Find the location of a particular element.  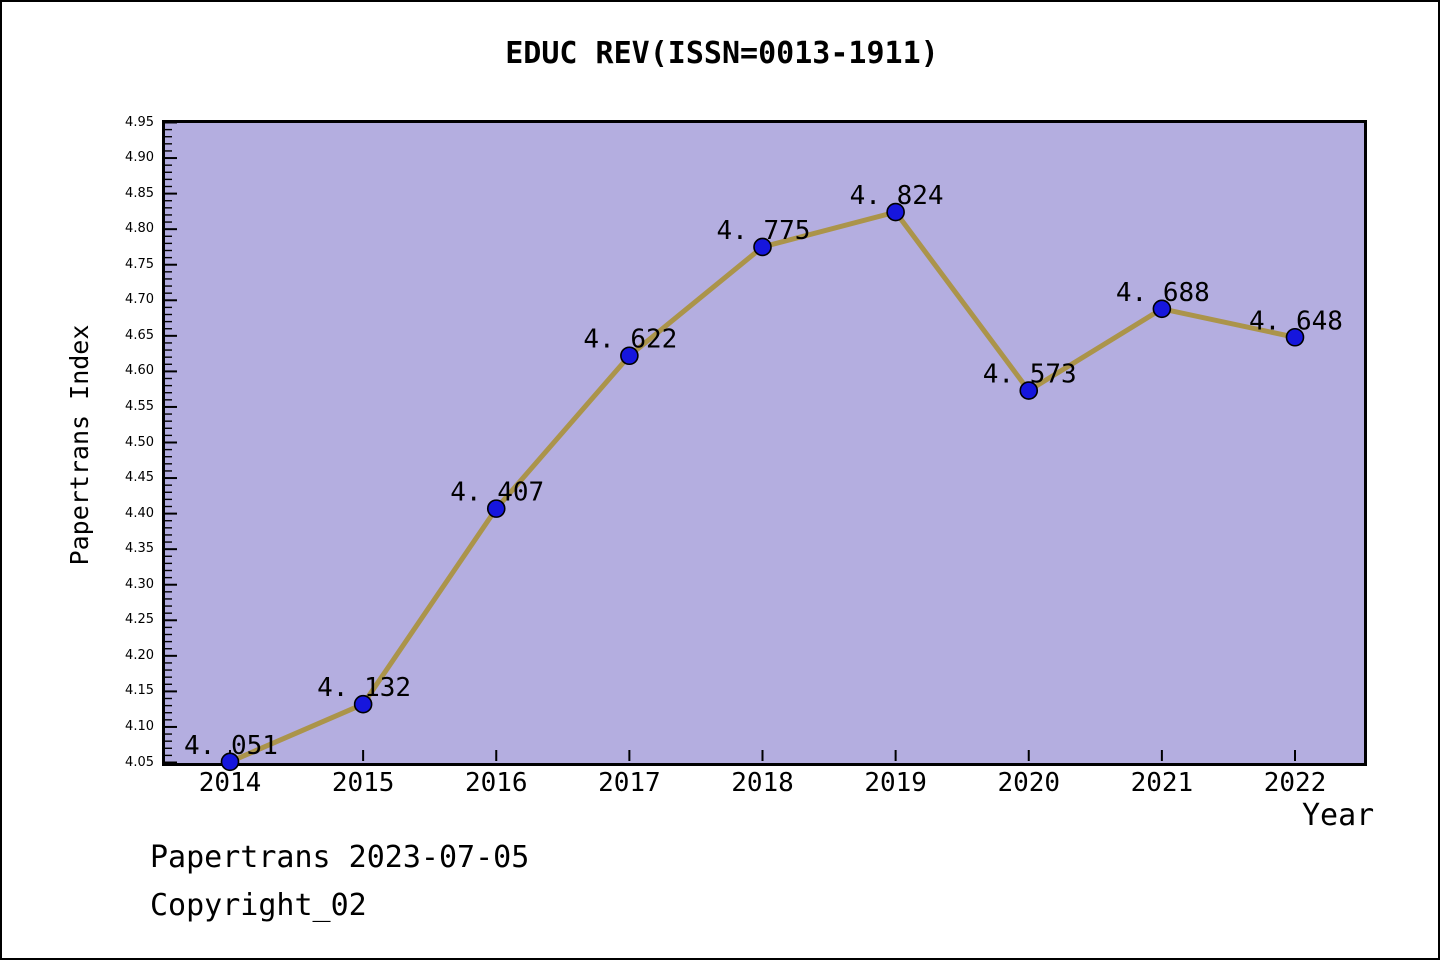

x-tick-label: 2022 is located at coordinates (1295, 783).